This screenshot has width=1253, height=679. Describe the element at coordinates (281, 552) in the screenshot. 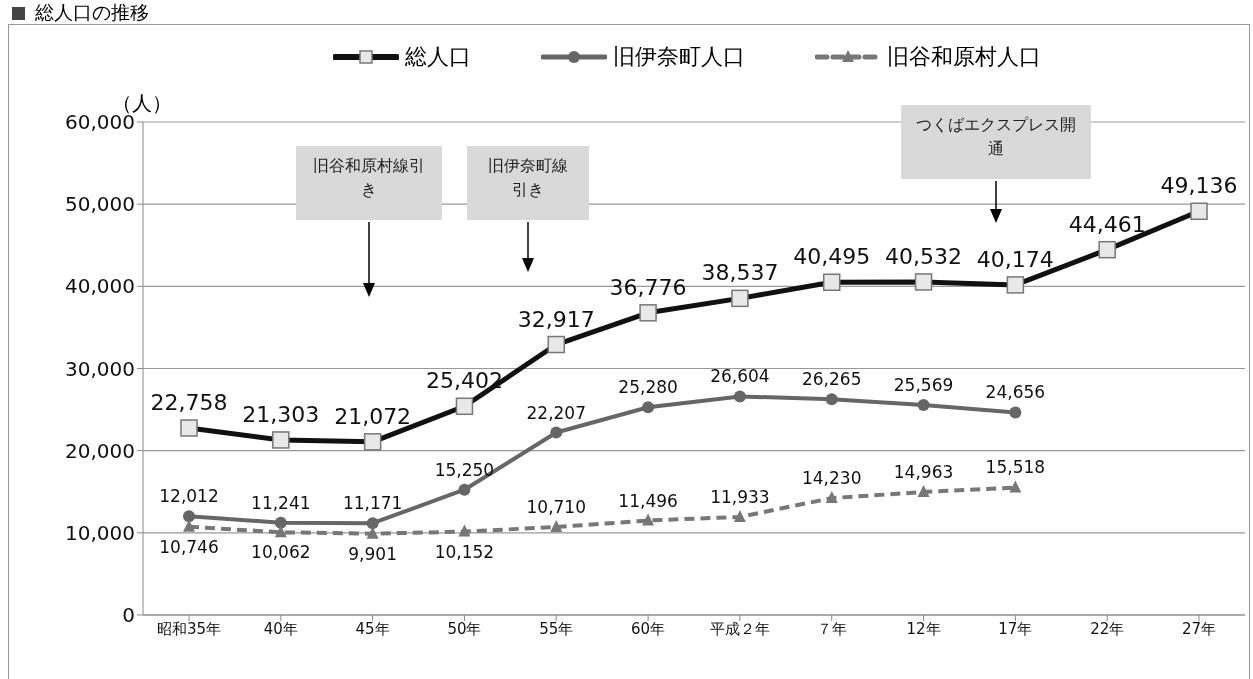

I see `data-label: 10,062` at that location.